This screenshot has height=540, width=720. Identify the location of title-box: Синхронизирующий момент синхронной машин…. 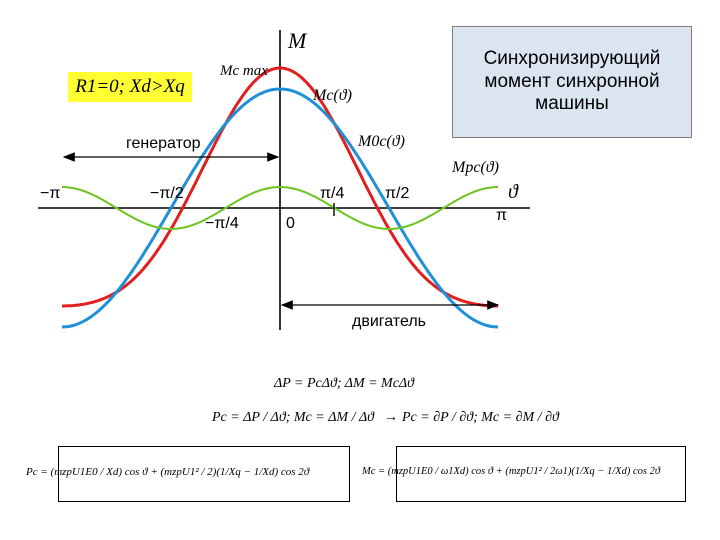
(572, 82).